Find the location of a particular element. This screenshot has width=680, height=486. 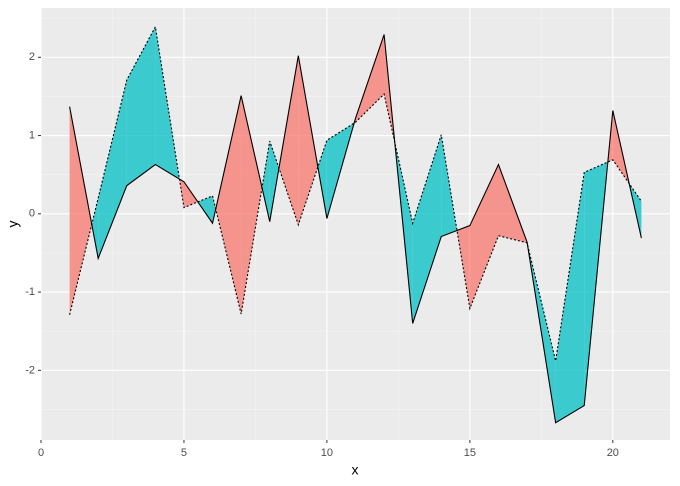

x-tick-label: 5 is located at coordinates (184, 453).